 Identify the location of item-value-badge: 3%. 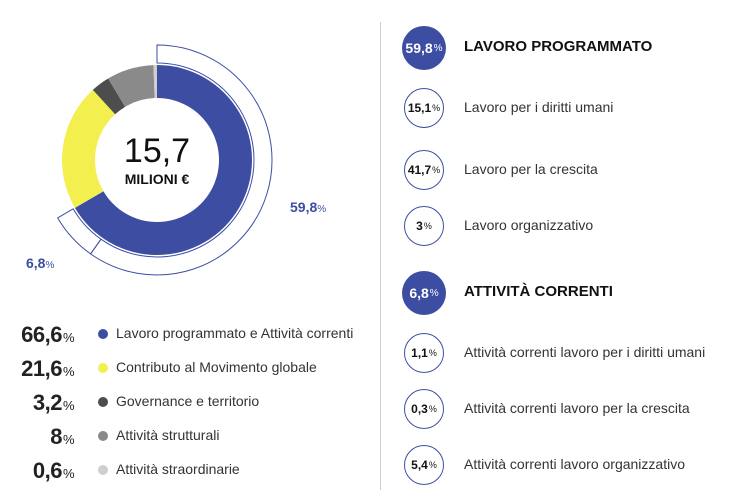
(424, 226).